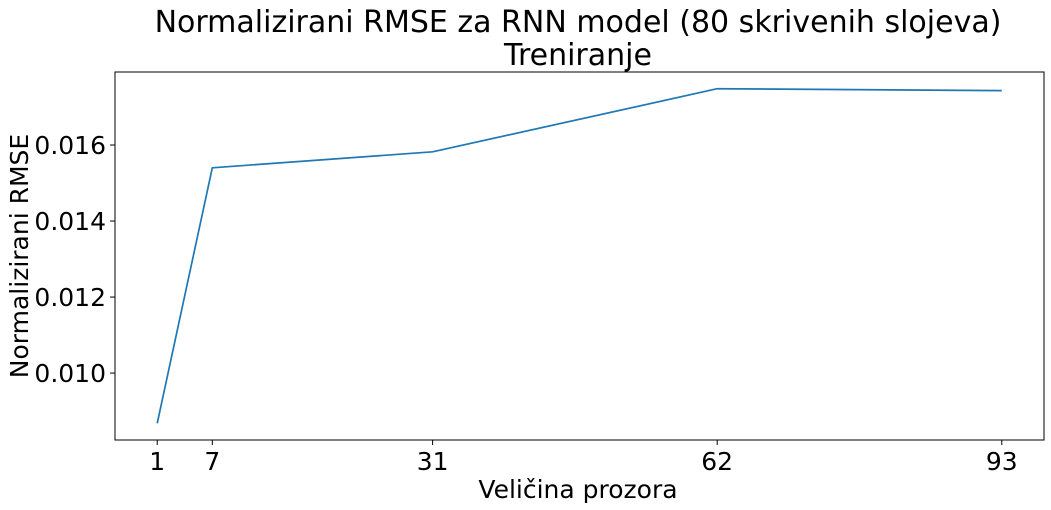 Image resolution: width=1051 pixels, height=510 pixels. I want to click on x-tick-label-4: 93, so click(1002, 461).